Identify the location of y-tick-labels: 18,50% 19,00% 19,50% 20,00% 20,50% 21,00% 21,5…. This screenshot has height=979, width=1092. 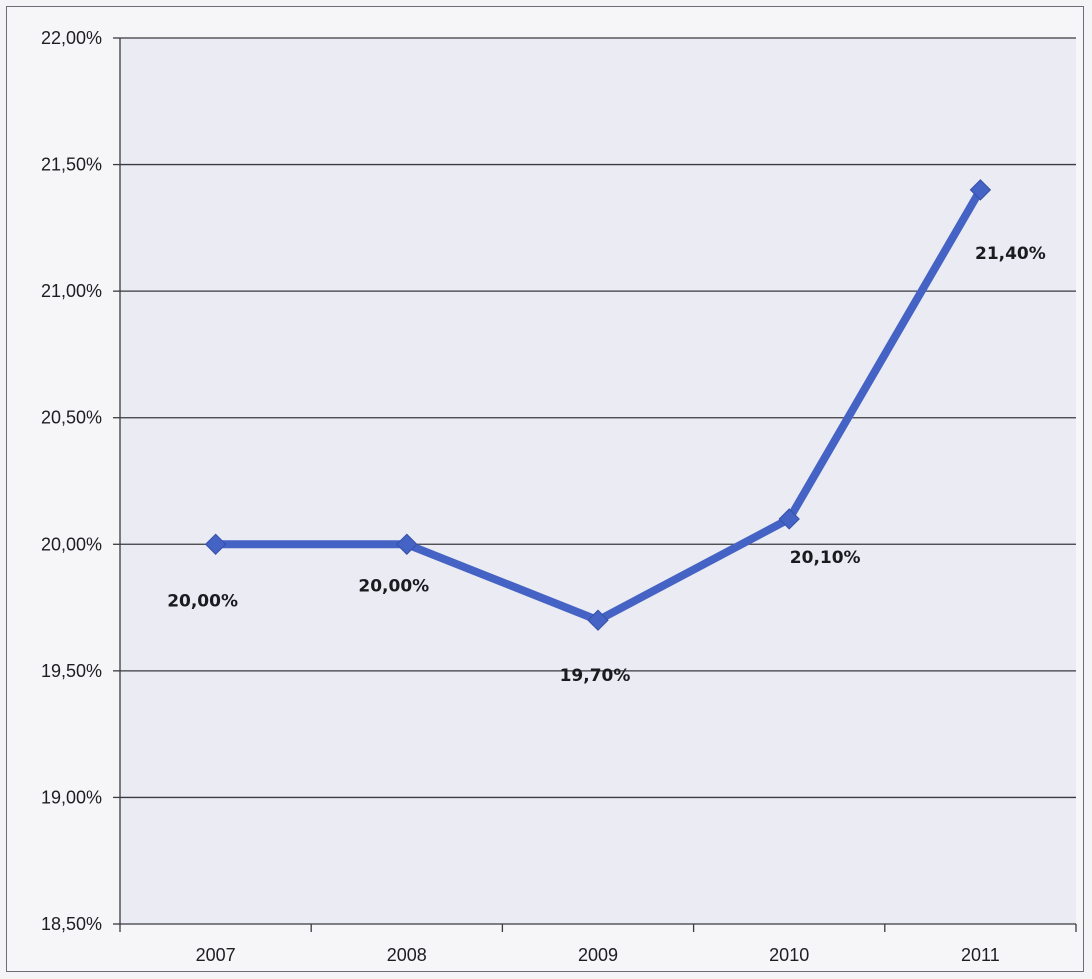
(71, 481).